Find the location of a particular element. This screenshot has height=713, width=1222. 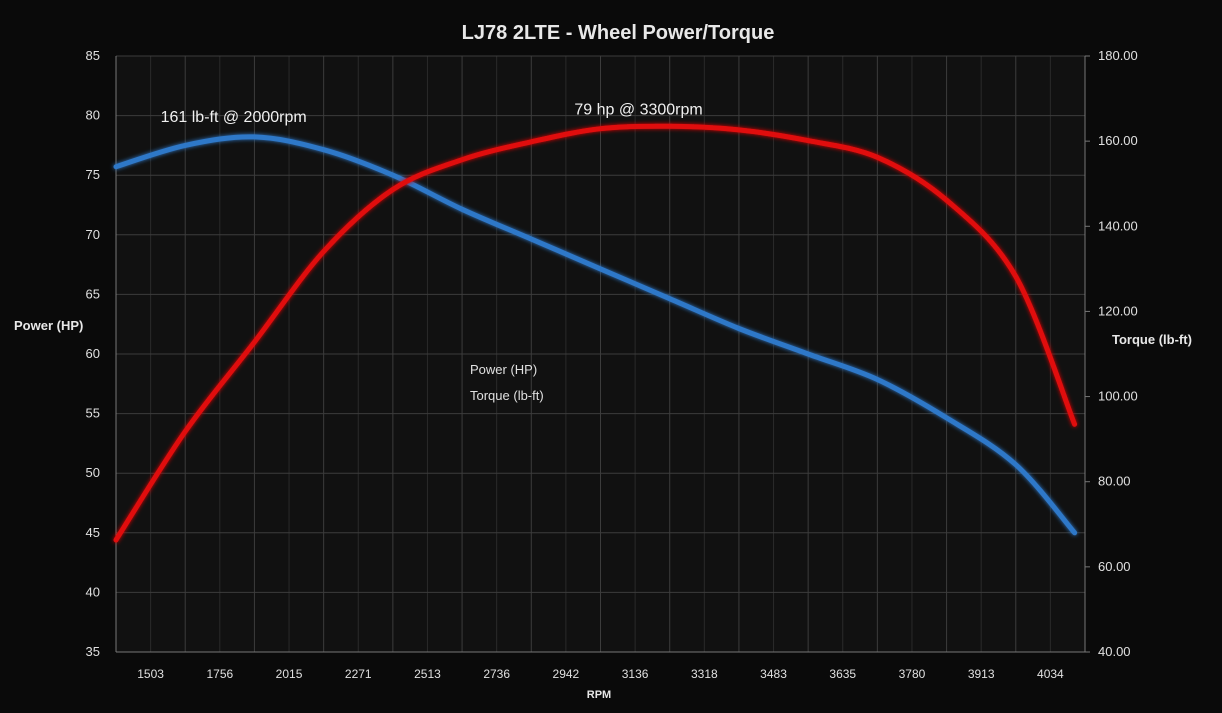

x-tick-label: 4034 is located at coordinates (1050, 674).